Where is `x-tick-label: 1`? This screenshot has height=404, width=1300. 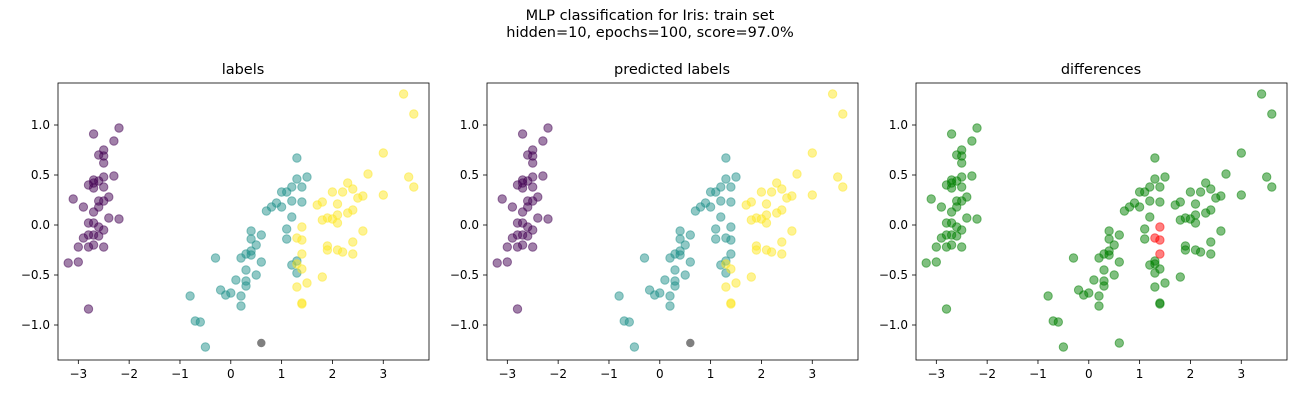 x-tick-label: 1 is located at coordinates (711, 374).